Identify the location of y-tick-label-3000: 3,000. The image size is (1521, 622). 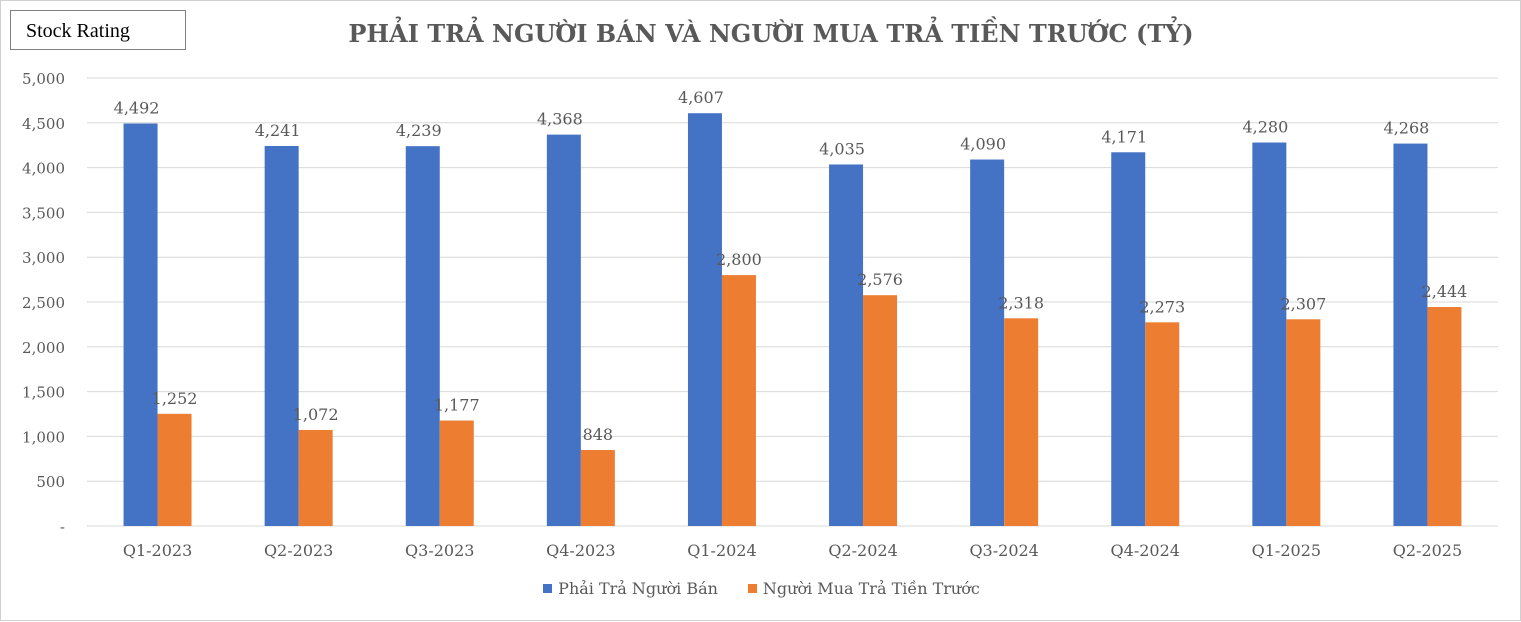
(43, 258).